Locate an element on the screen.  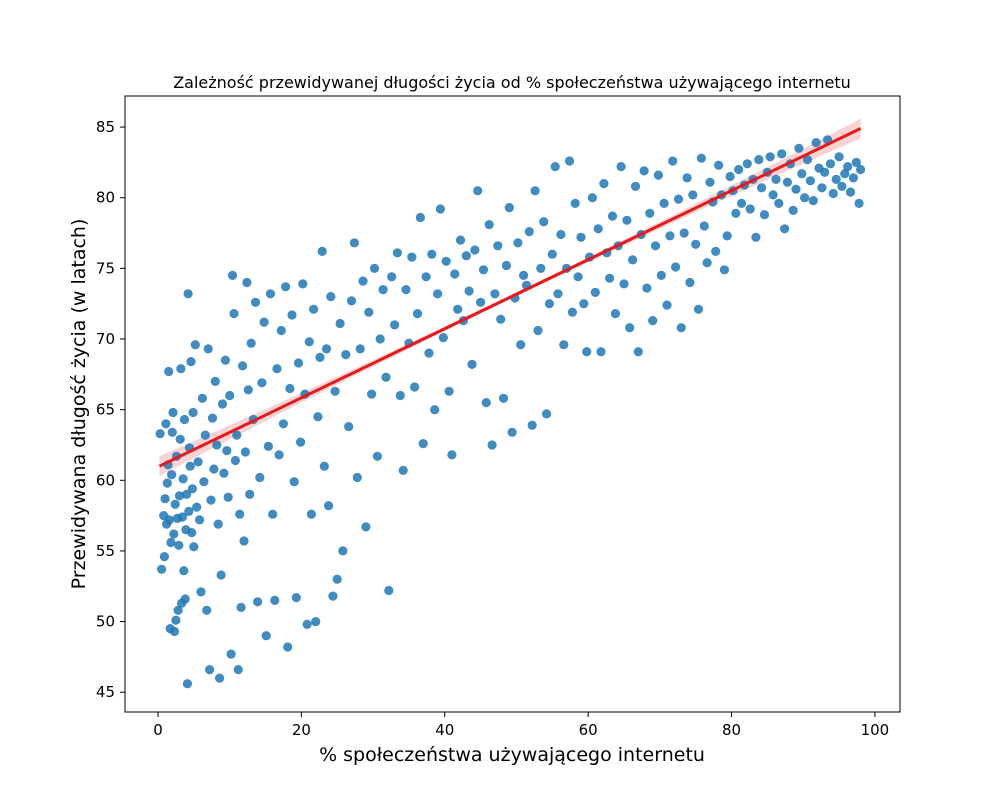
y-tick-label: 70 is located at coordinates (105, 339).